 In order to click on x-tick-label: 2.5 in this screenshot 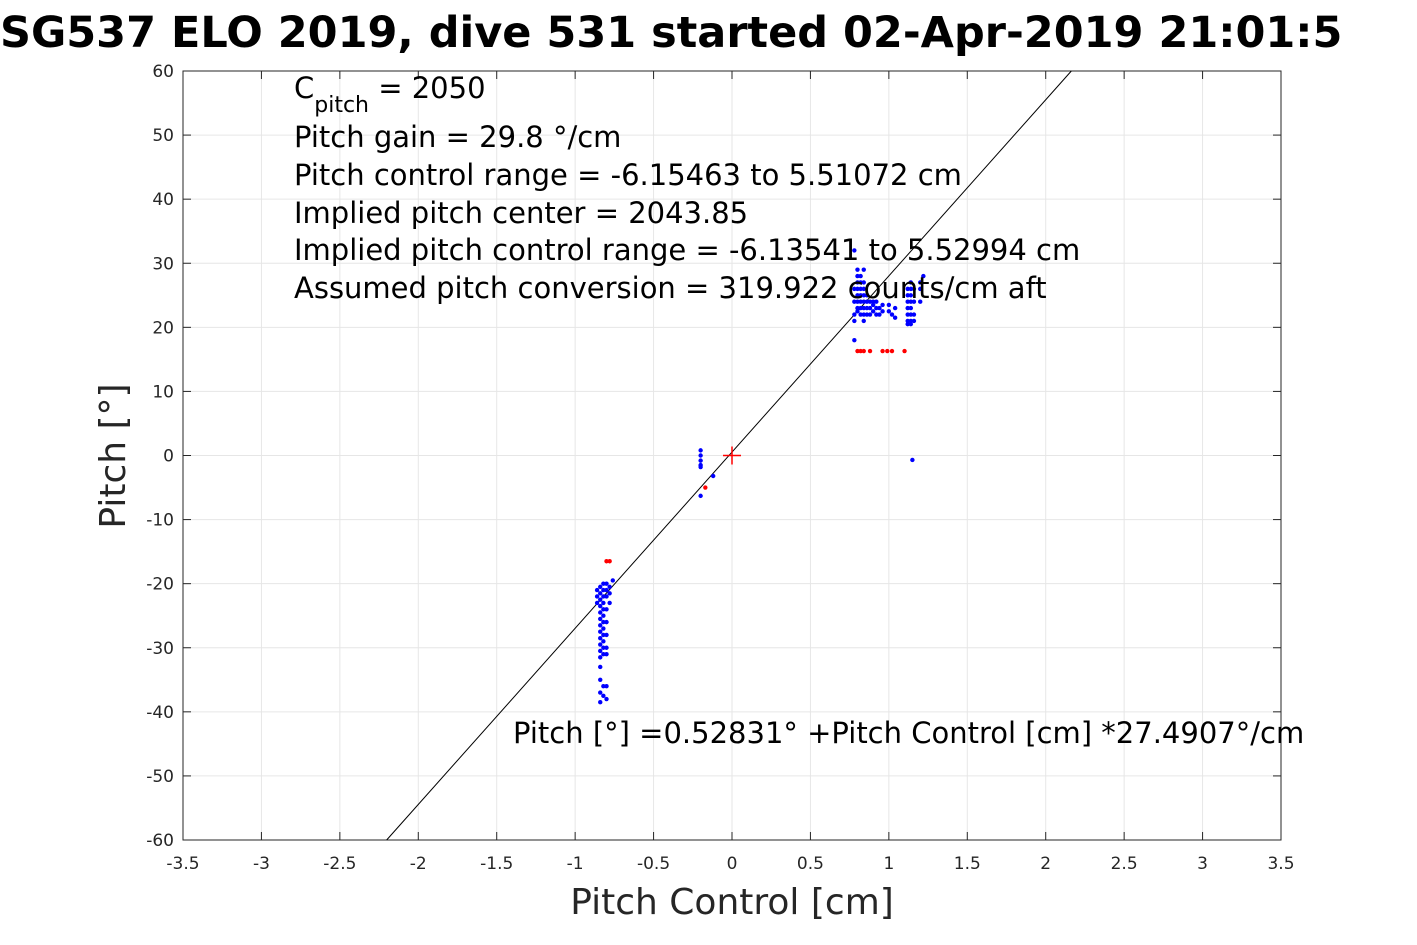, I will do `click(1124, 864)`.